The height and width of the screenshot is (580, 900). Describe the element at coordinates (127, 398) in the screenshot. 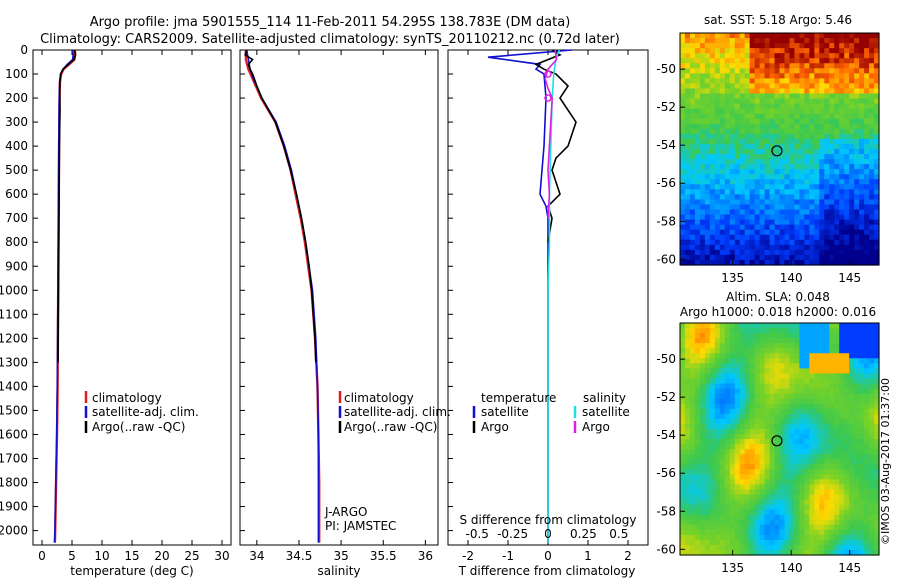

I see `legend-label-climatology: climatology` at that location.